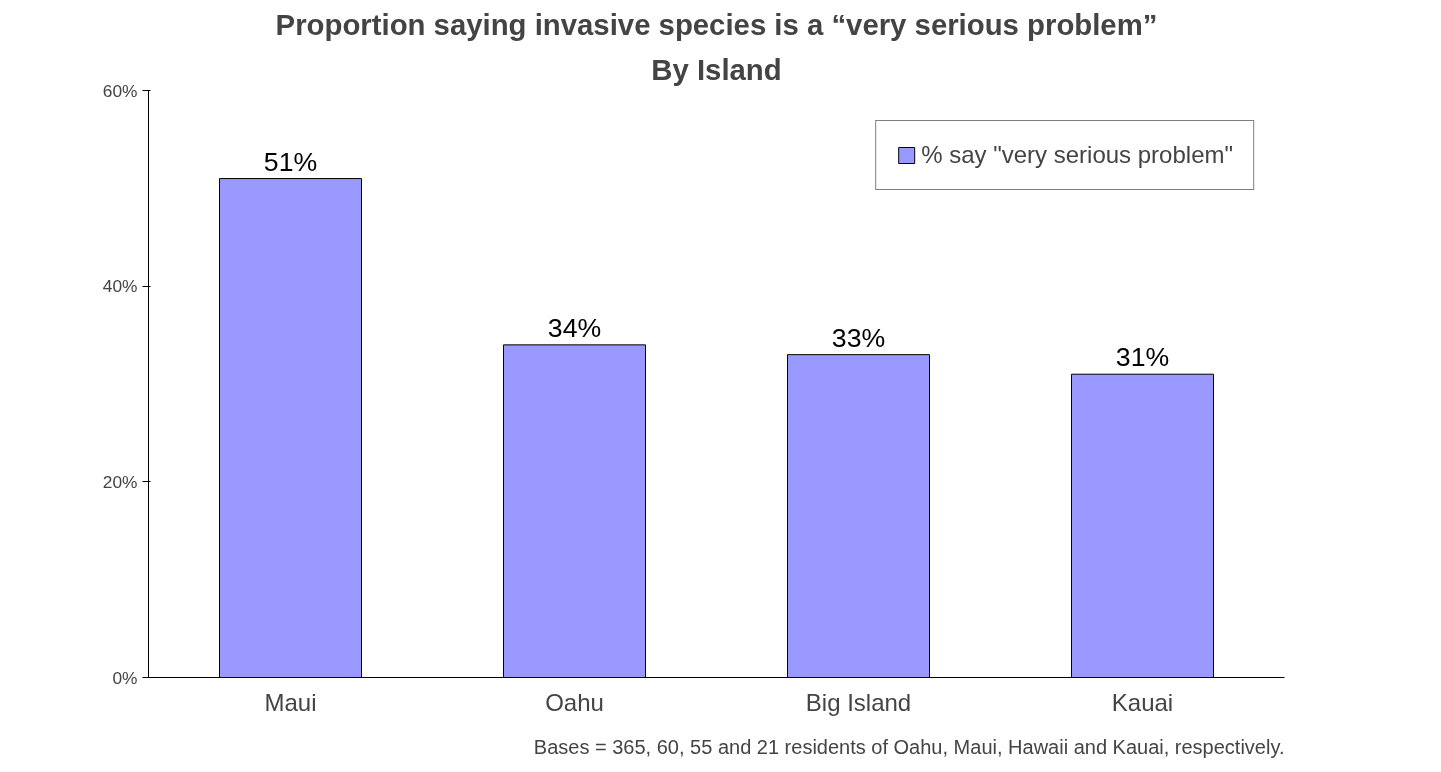 This screenshot has height=772, width=1441. What do you see at coordinates (120, 90) in the screenshot?
I see `y-tick-label: 60%` at bounding box center [120, 90].